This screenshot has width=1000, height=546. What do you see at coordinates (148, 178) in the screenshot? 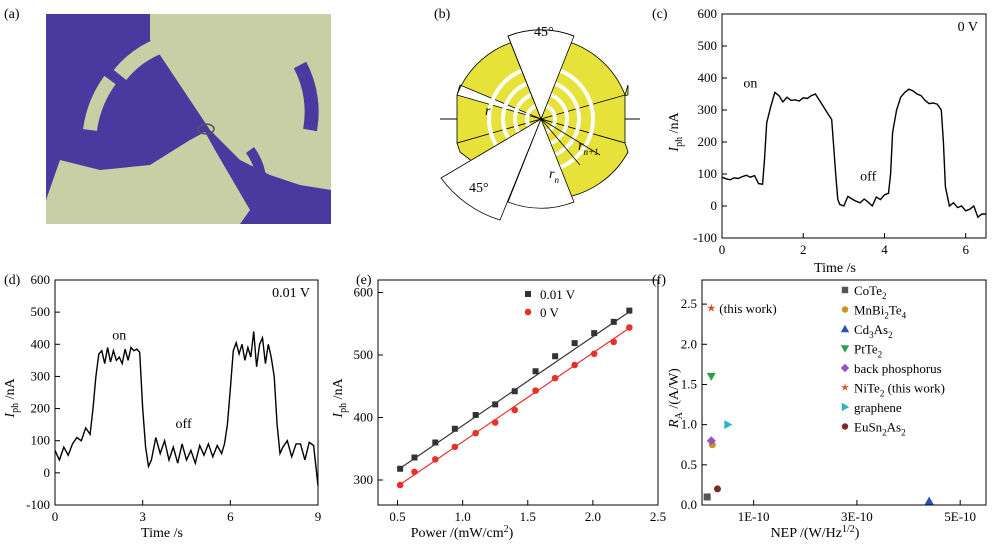
I see `micrograph-electrode-bottom` at bounding box center [148, 178].